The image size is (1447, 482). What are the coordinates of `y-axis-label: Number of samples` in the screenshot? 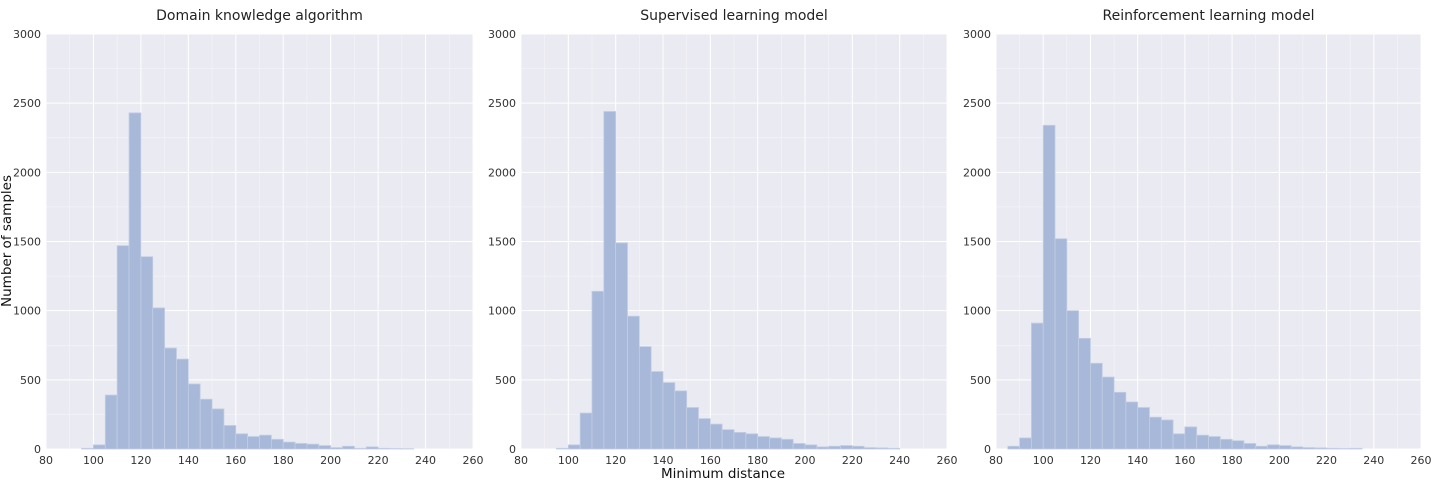 It's located at (7, 241).